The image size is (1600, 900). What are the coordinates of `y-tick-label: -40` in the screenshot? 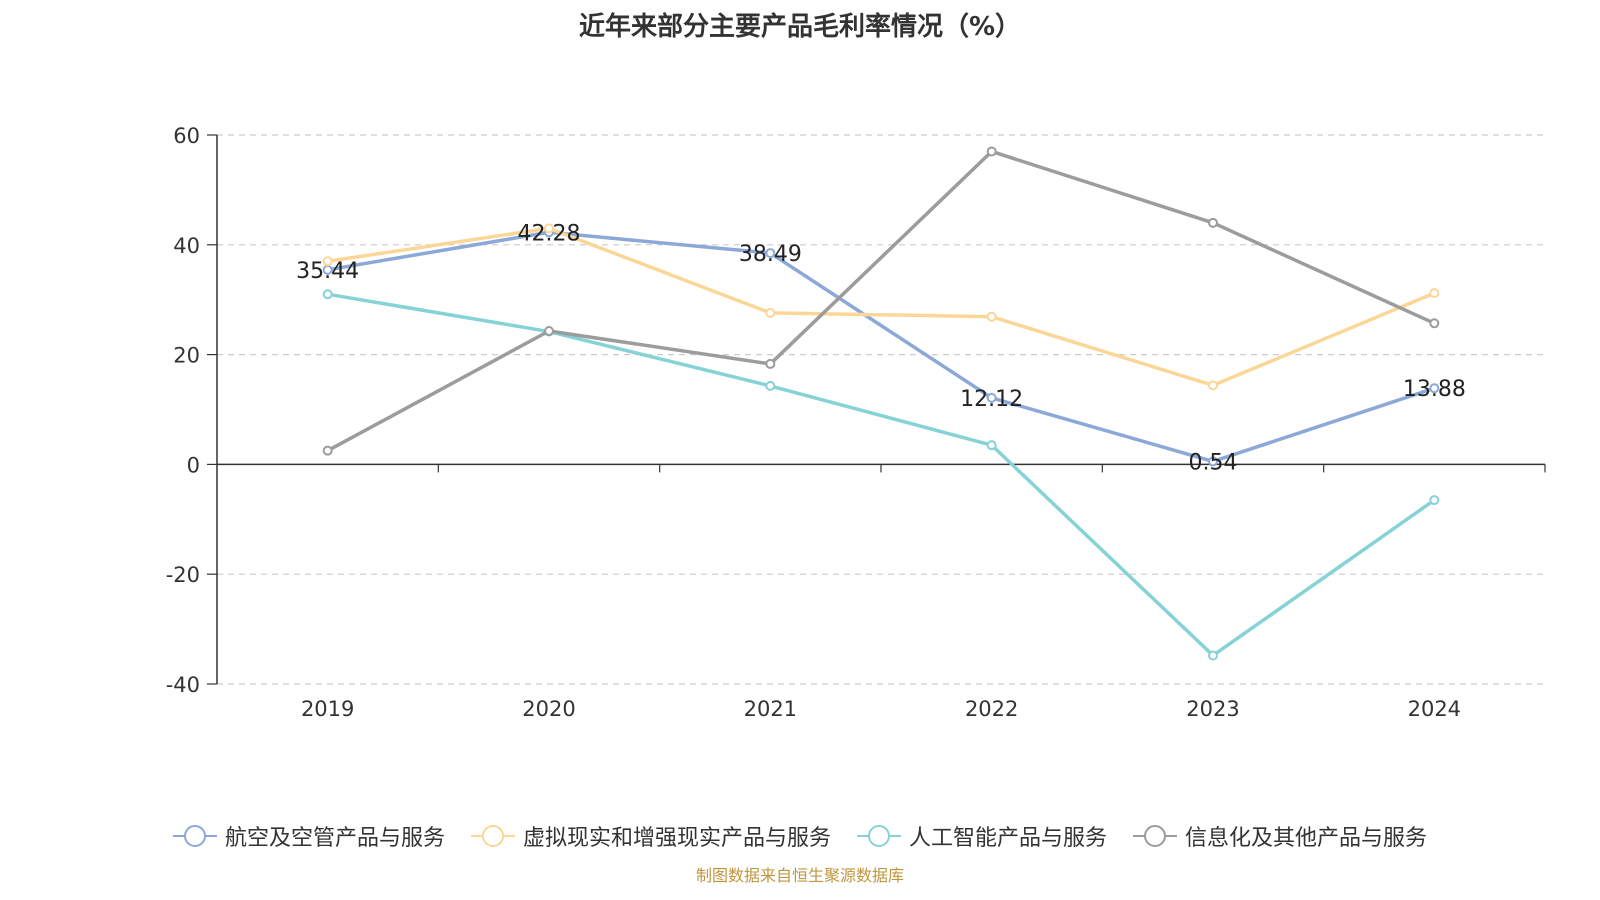 It's located at (183, 685).